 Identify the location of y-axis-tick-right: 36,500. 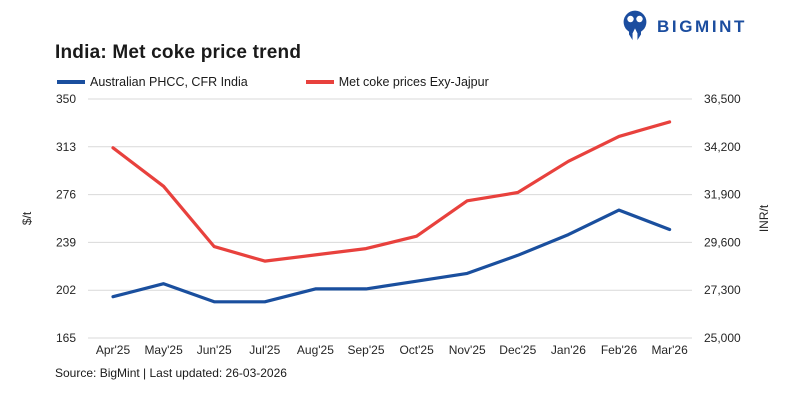
(722, 99).